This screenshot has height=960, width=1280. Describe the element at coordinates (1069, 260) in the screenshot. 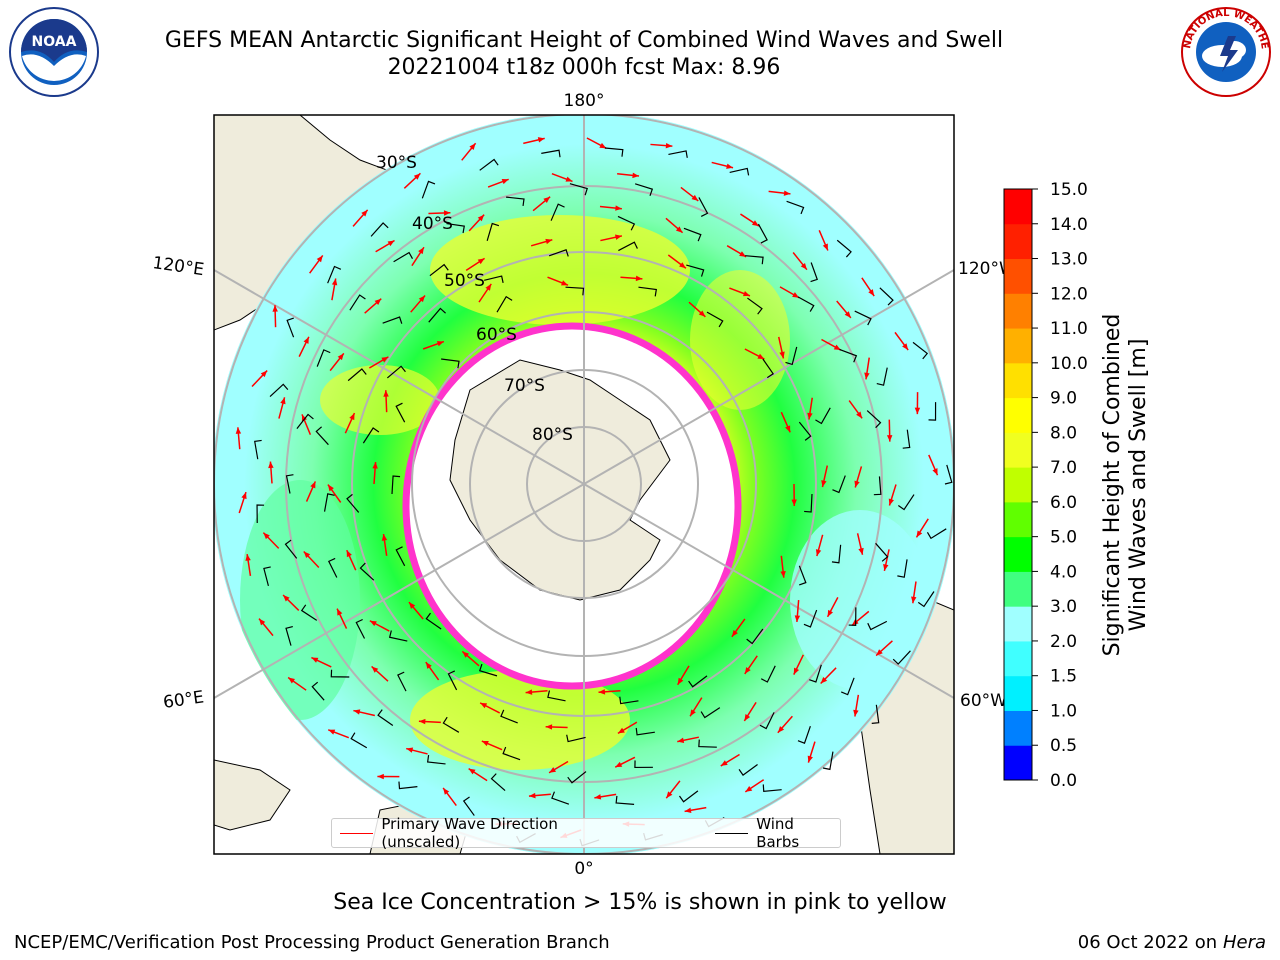

I see `colorbar-tick-label: 13.0` at that location.